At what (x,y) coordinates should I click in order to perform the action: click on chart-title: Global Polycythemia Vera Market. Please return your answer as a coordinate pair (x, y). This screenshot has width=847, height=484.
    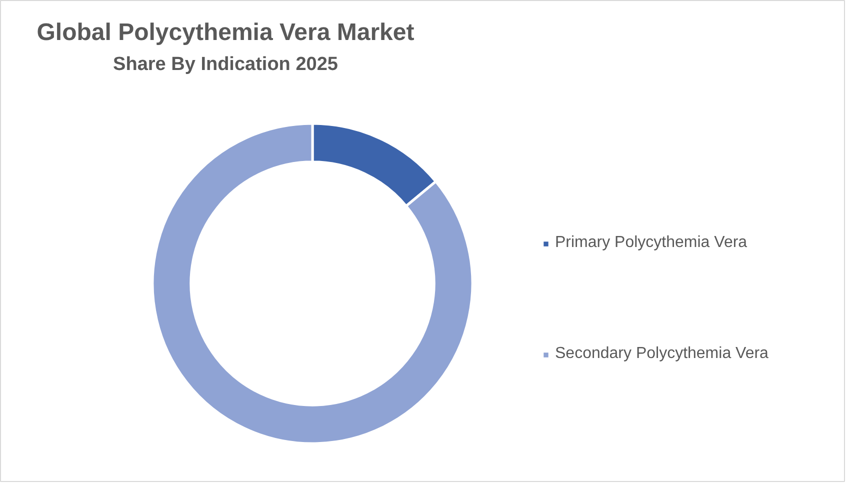
    Looking at the image, I should click on (225, 32).